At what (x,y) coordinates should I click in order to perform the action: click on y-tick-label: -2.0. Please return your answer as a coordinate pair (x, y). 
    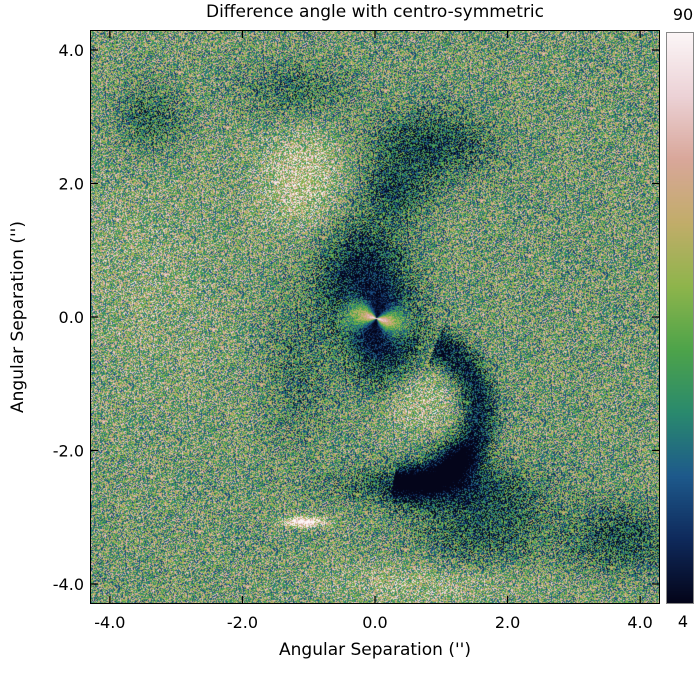
    Looking at the image, I should click on (68, 450).